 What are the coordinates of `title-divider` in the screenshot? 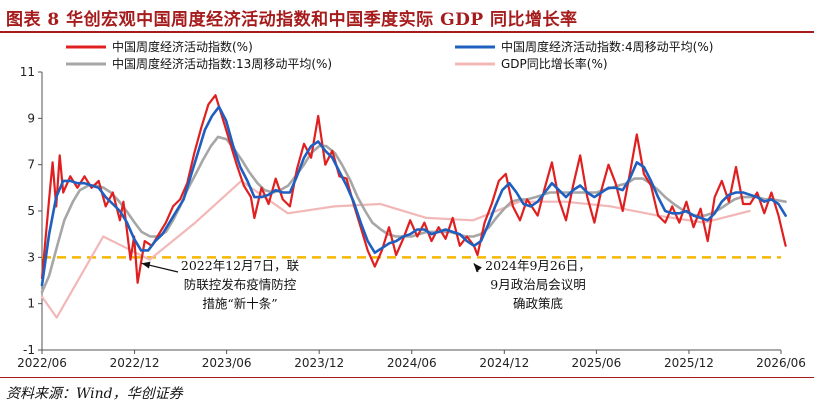 It's located at (407, 32).